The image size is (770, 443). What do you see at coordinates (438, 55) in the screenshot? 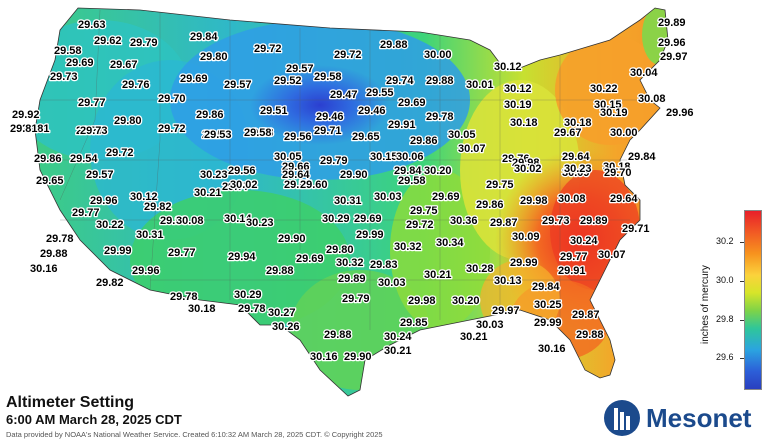
I see `station-value-label: 30.00` at bounding box center [438, 55].